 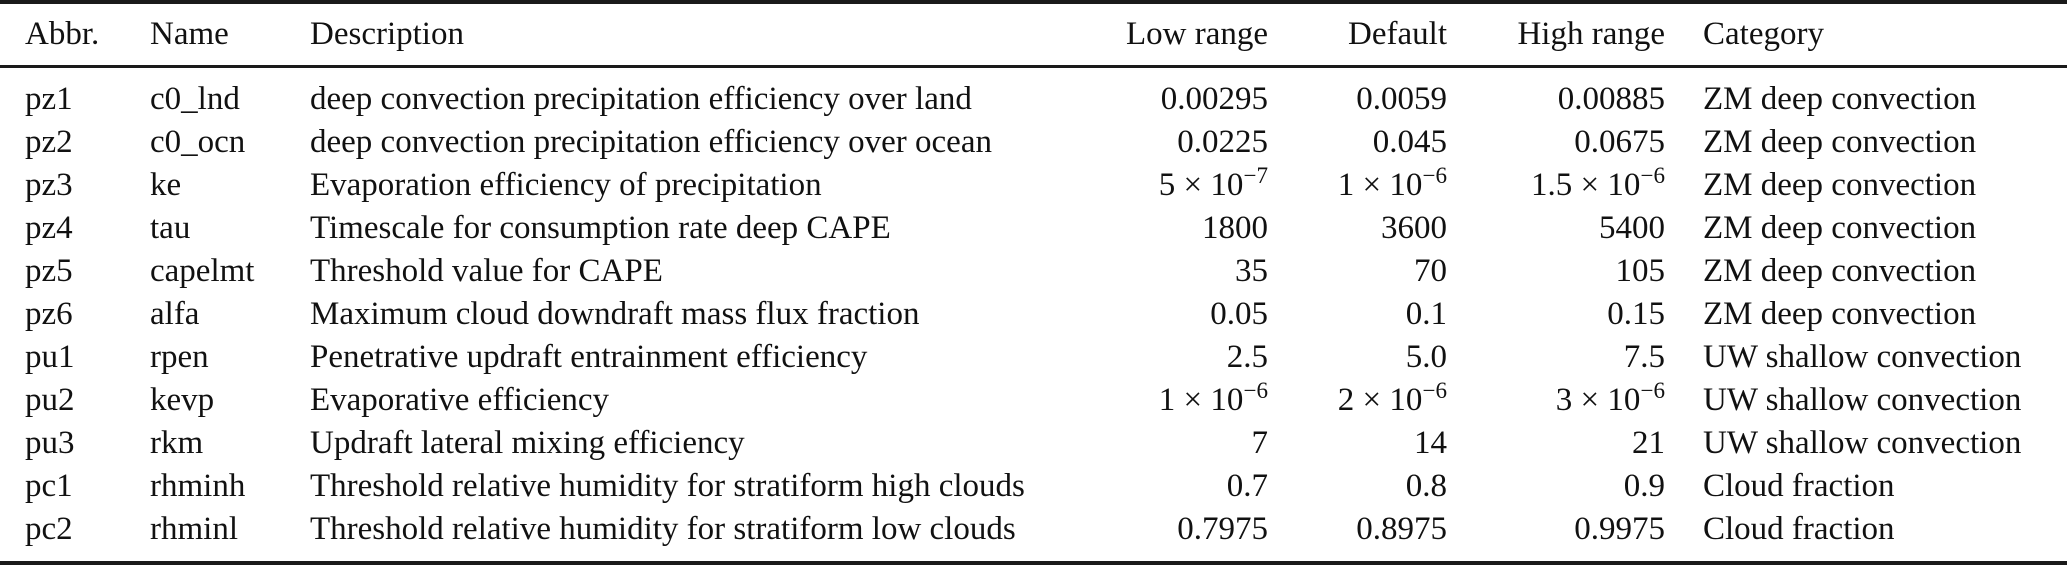 I want to click on cell-name: capelmt, so click(x=202, y=271).